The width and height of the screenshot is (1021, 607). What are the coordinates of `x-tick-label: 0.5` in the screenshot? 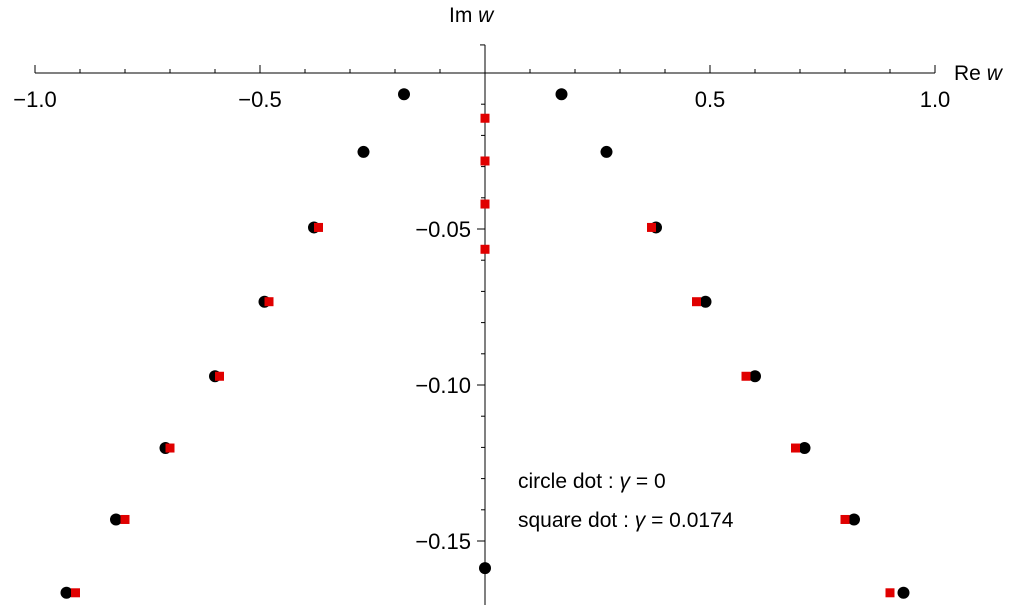 It's located at (710, 99).